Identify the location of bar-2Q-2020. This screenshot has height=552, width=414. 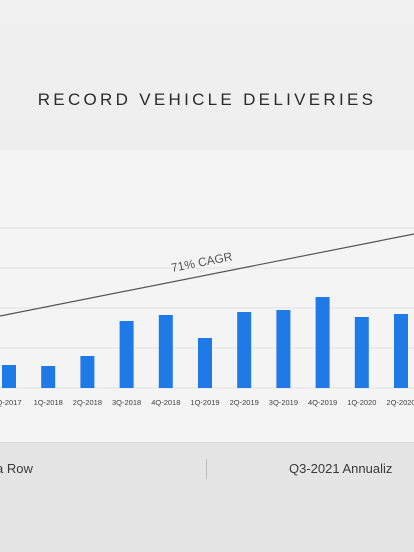
(401, 351).